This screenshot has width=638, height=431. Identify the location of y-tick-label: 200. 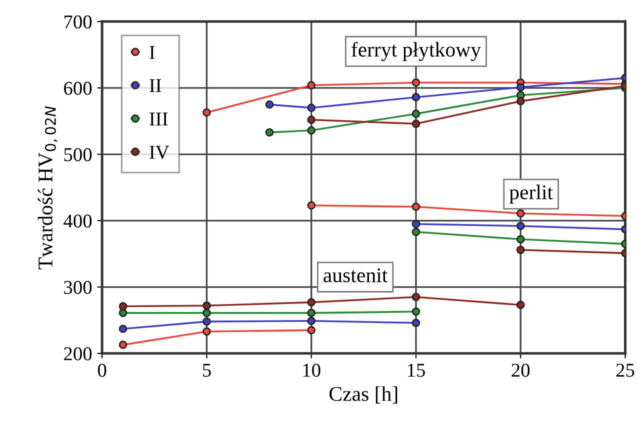
(78, 353).